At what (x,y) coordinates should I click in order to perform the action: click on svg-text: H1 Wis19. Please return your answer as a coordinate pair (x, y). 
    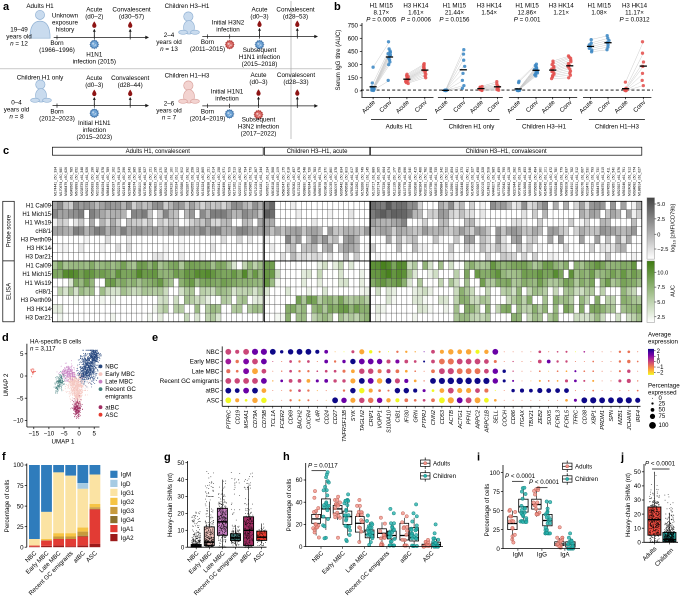
    Looking at the image, I should click on (38, 224).